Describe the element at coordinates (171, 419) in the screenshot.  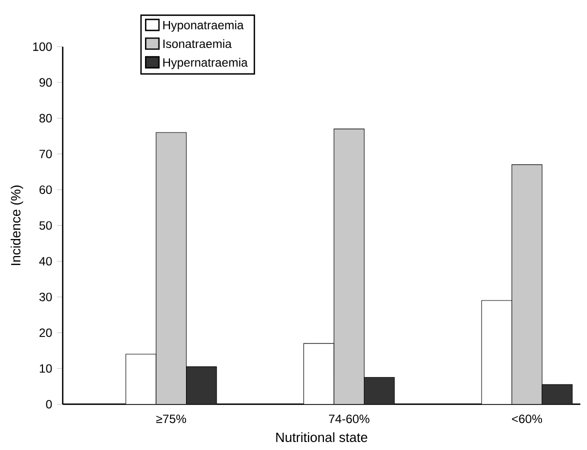
I see `x-tick-label: ≥75%` at that location.